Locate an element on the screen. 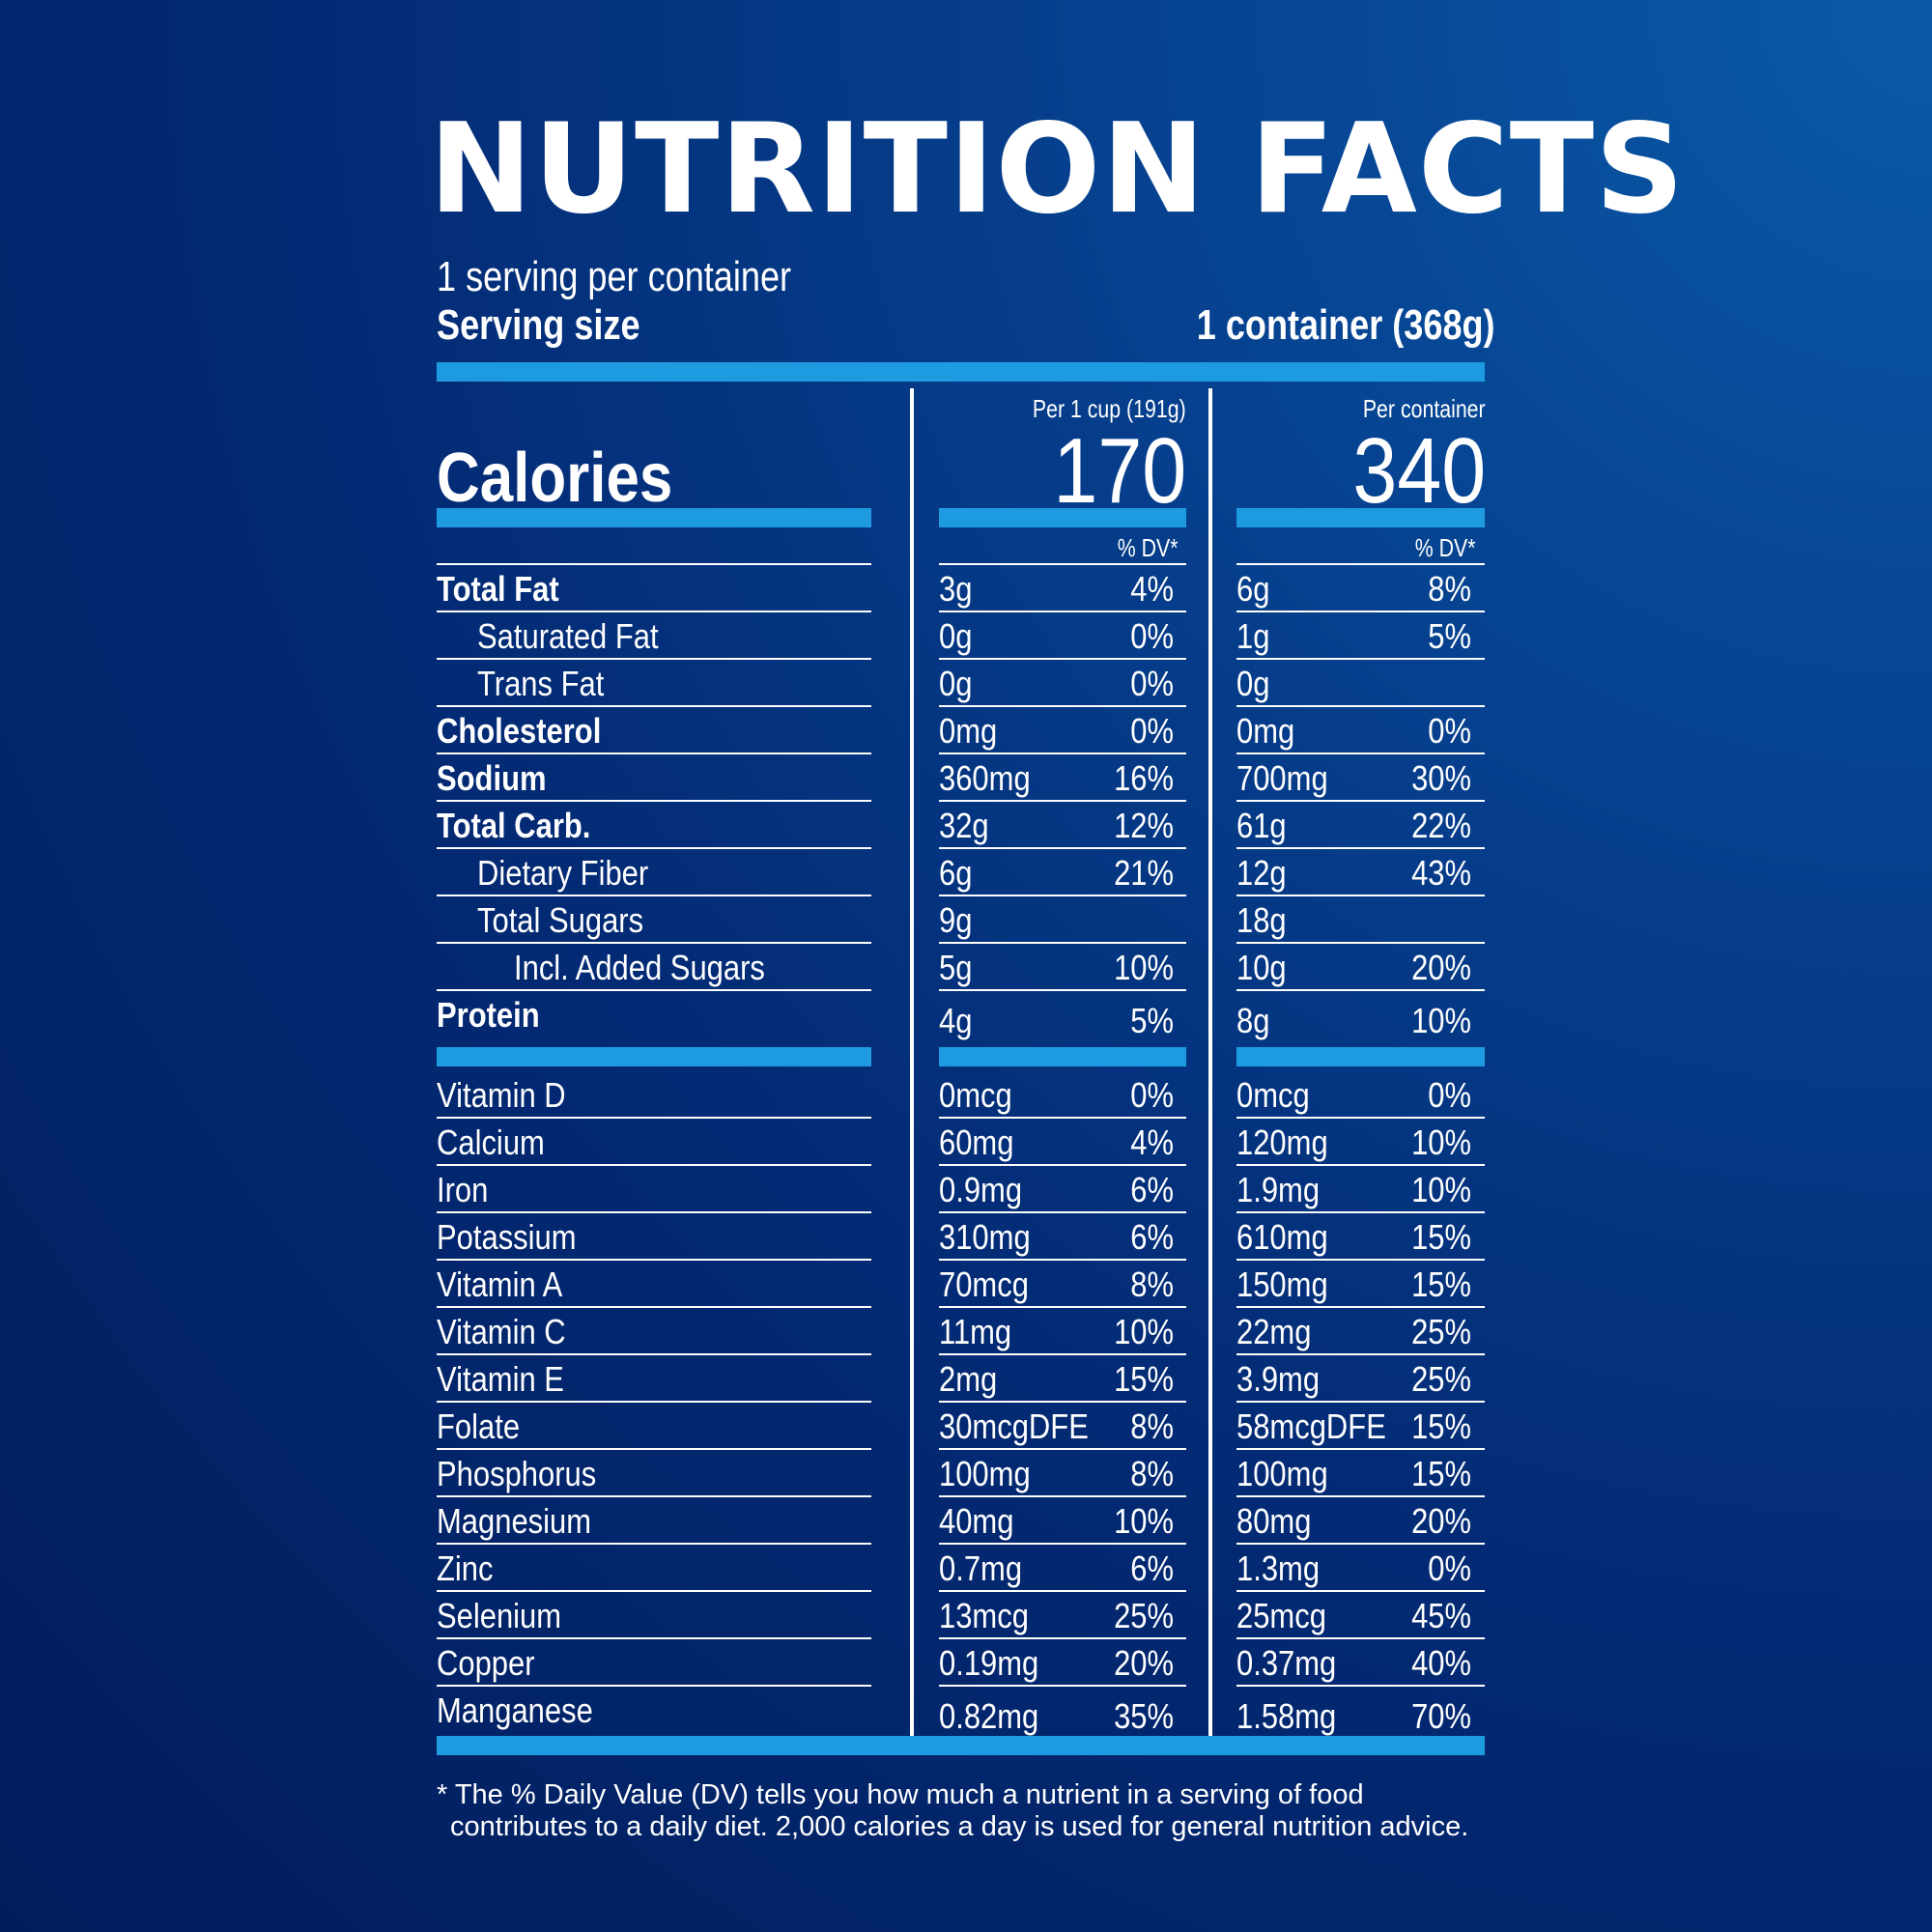 The width and height of the screenshot is (1932, 1932). vitamins-dv-per-cup: 0% is located at coordinates (1152, 1095).